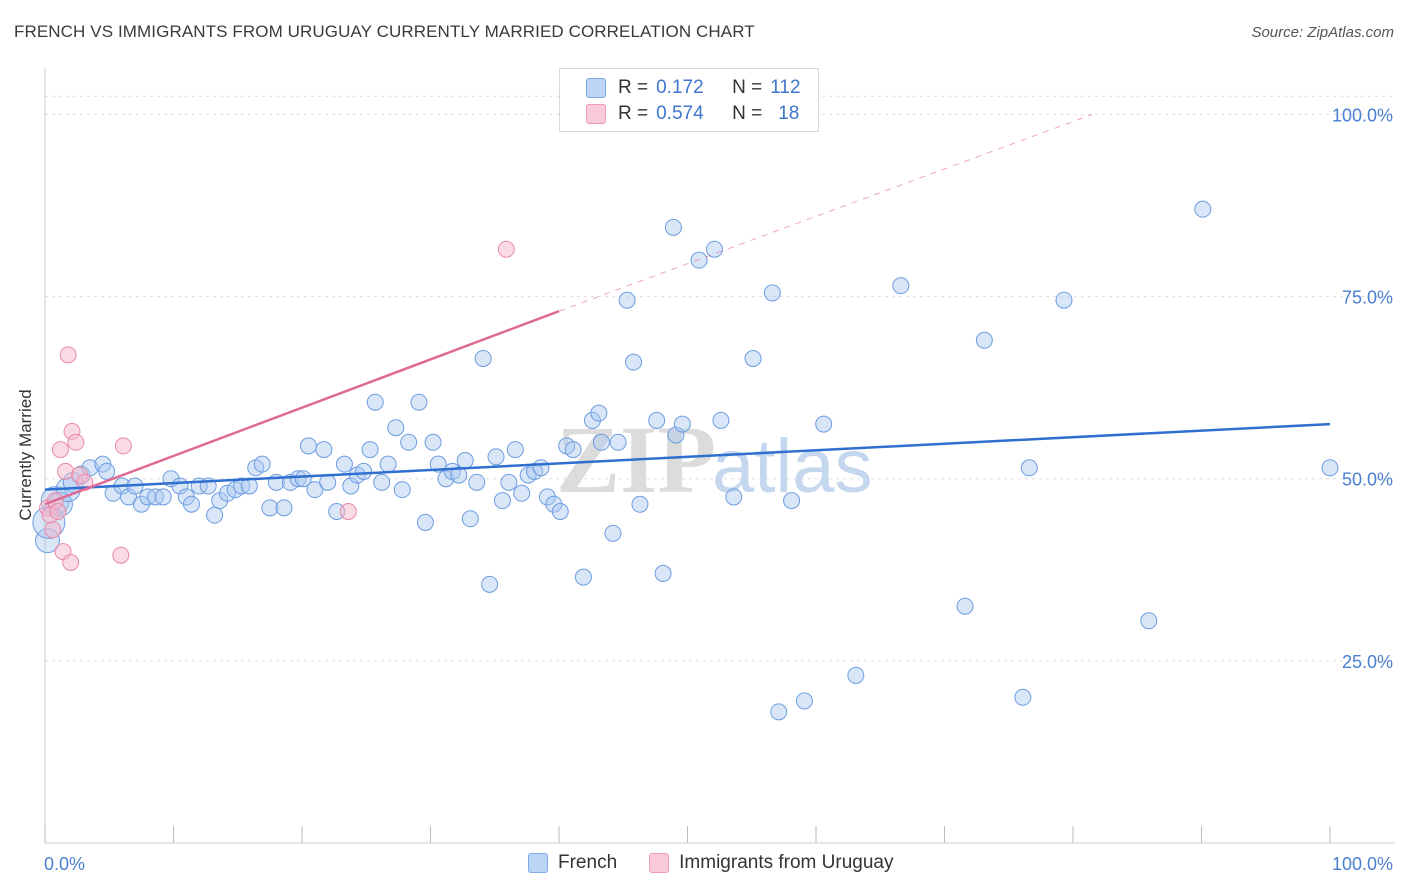  Describe the element at coordinates (1362, 115) in the screenshot. I see `y-tick-label: 100.0%` at that location.